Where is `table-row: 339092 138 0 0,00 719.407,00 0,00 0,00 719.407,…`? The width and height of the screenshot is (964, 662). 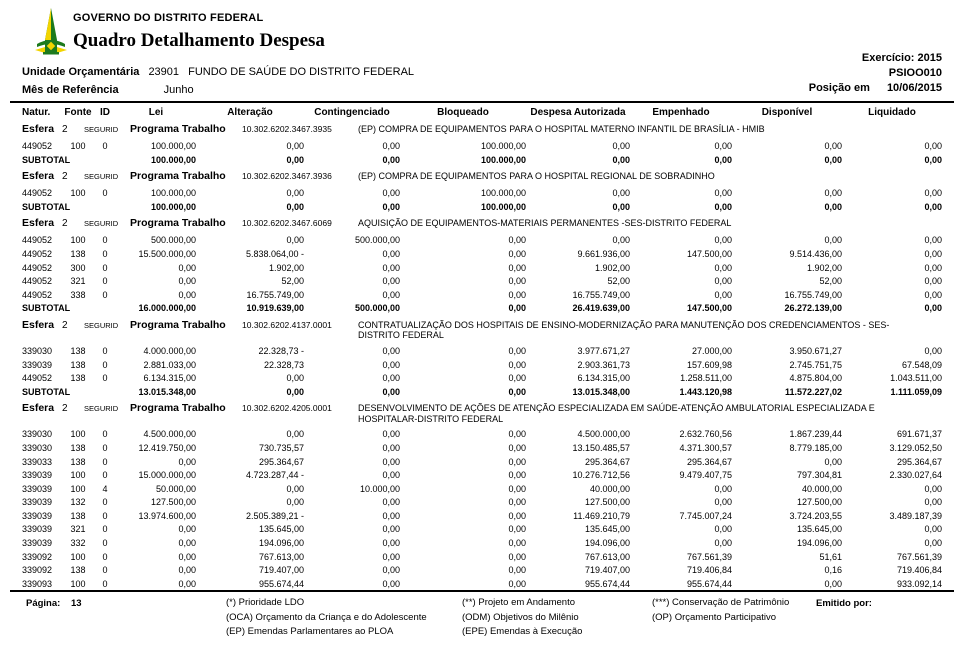 table-row: 339092 138 0 0,00 719.407,00 0,00 0,00 719.407,… is located at coordinates (482, 571).